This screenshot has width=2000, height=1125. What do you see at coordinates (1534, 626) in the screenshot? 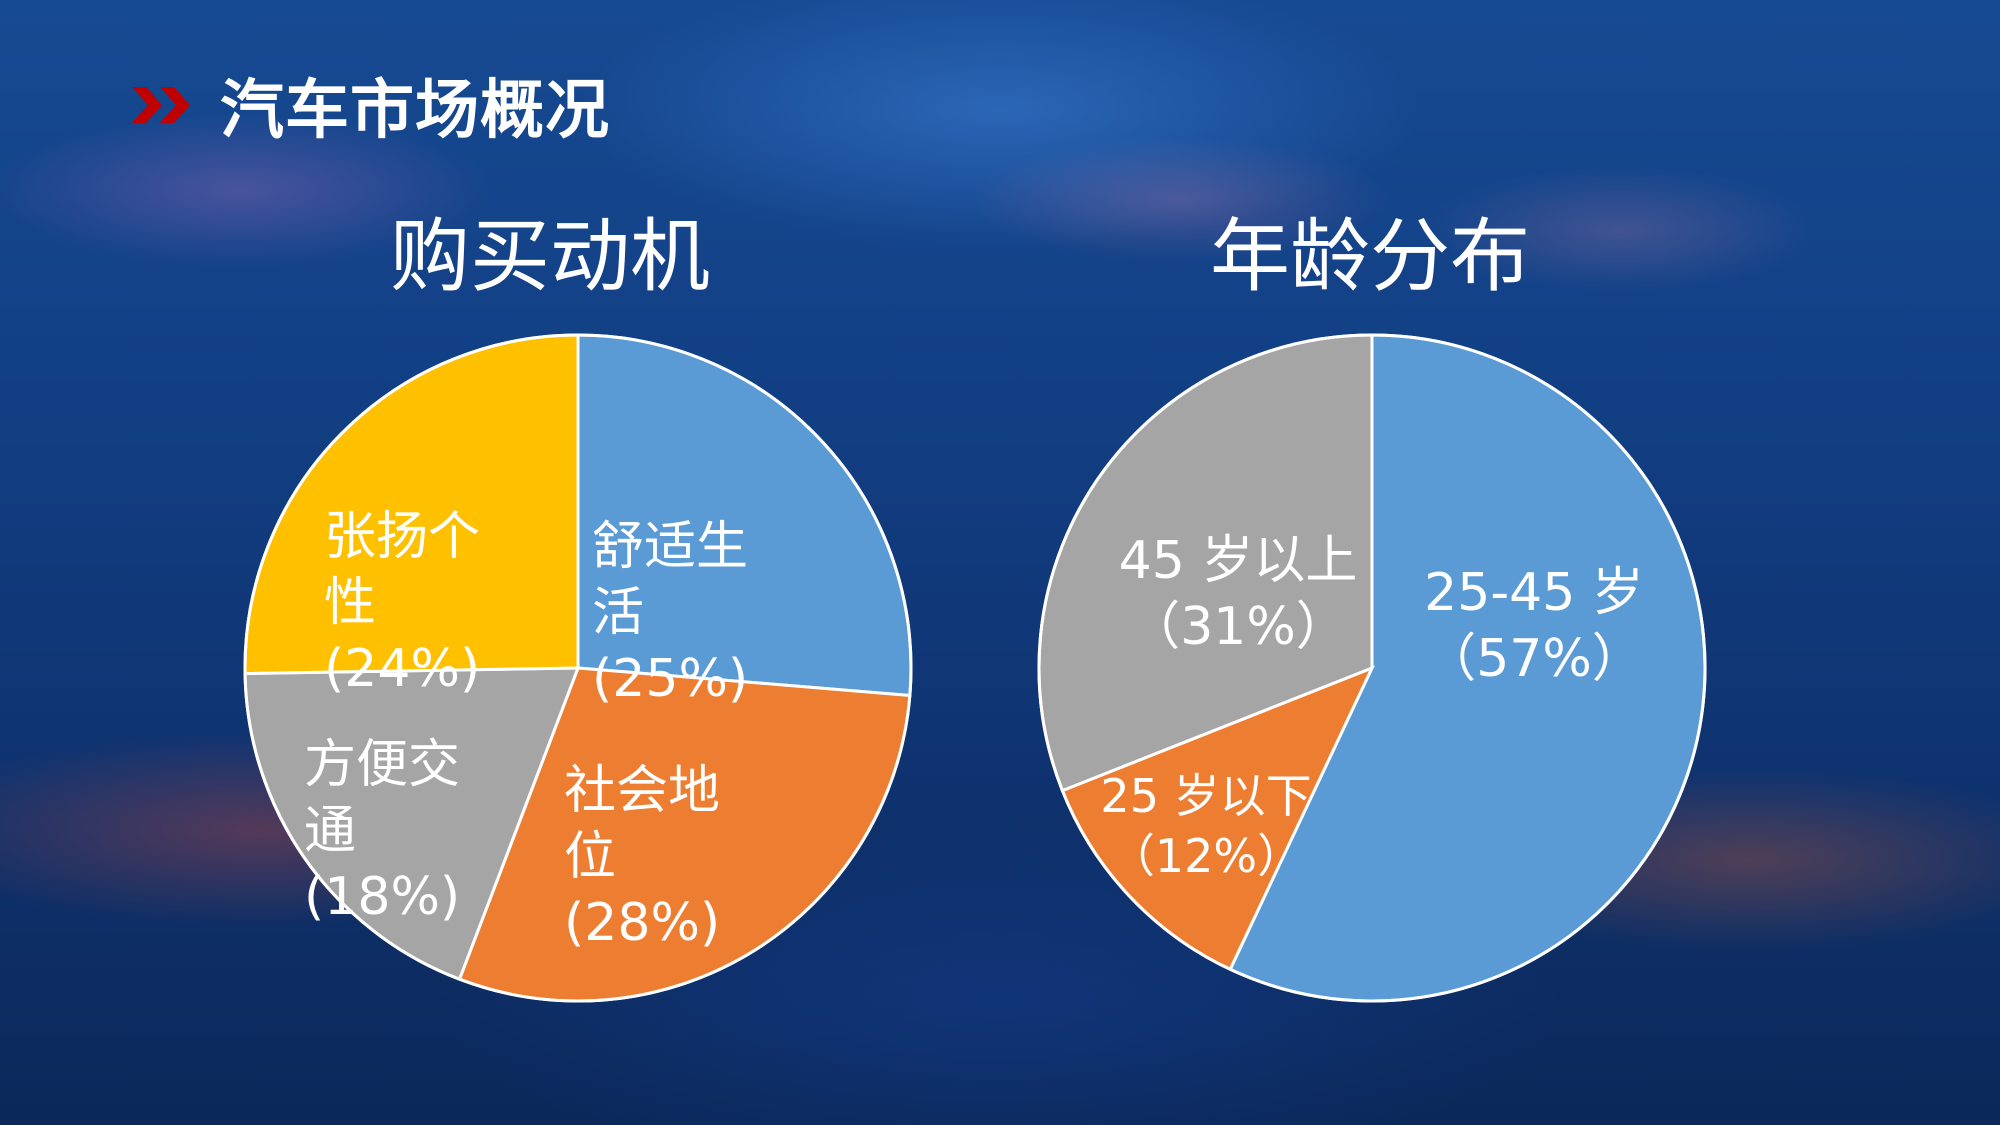
I see `slice-label-age-25-45: 25-45 岁 （57%）` at bounding box center [1534, 626].